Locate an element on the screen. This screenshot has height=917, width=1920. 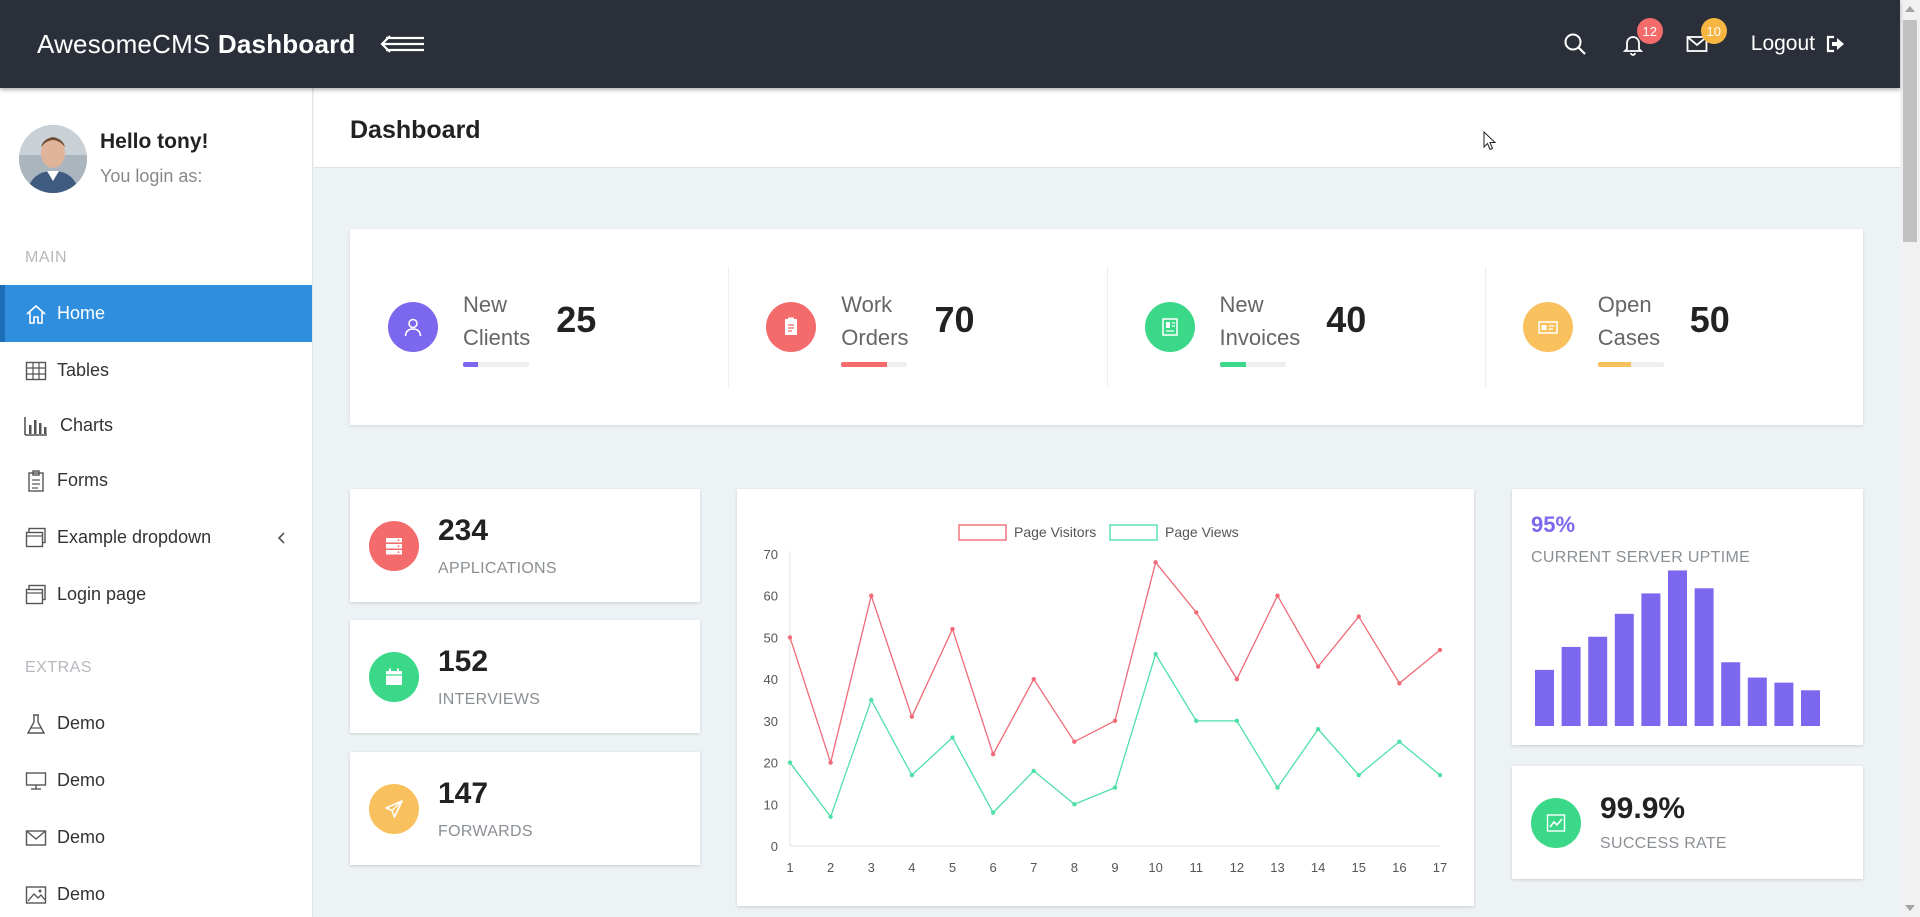
home-icon is located at coordinates (36, 314).